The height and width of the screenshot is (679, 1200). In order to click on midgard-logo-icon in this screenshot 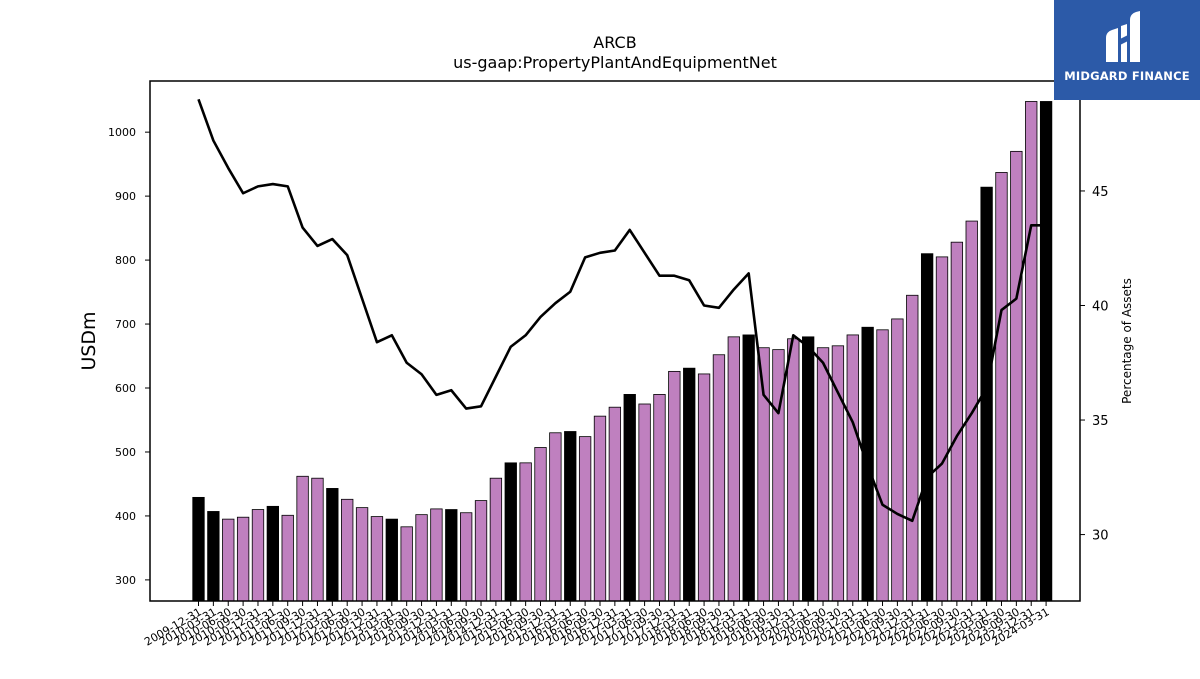, I will do `click(1123, 36)`.